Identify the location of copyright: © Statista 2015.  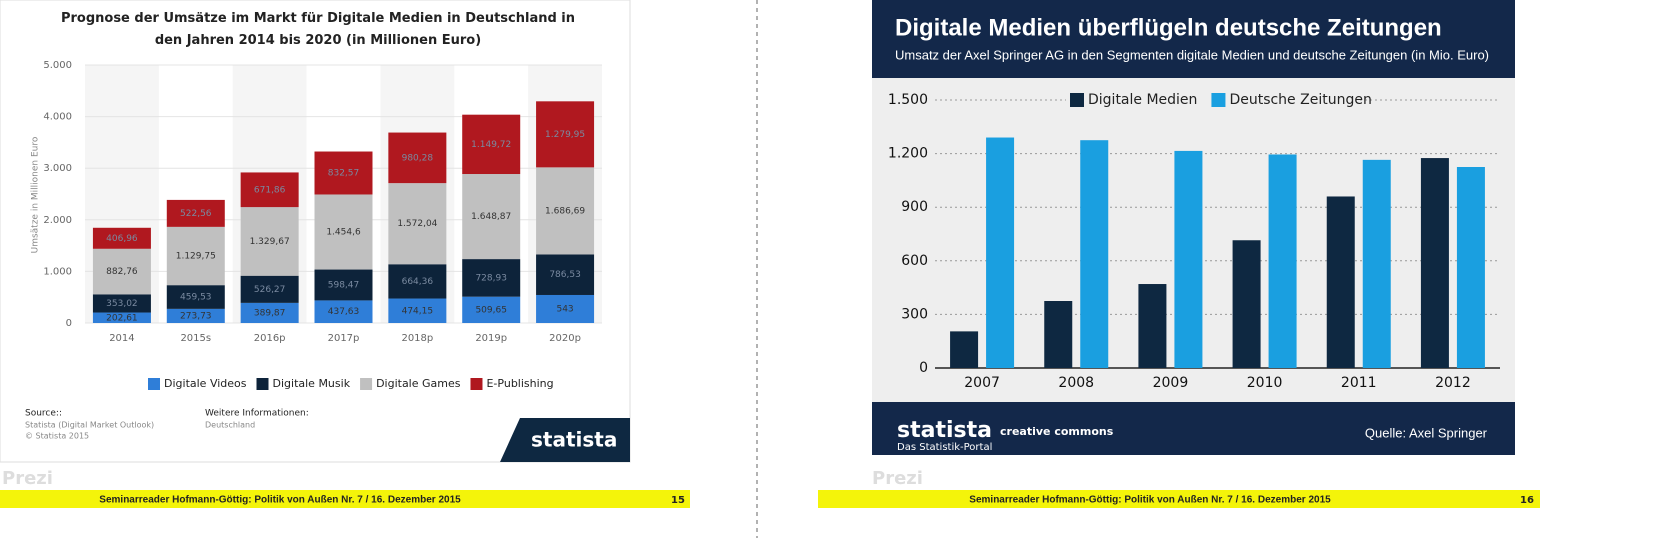
(57, 436).